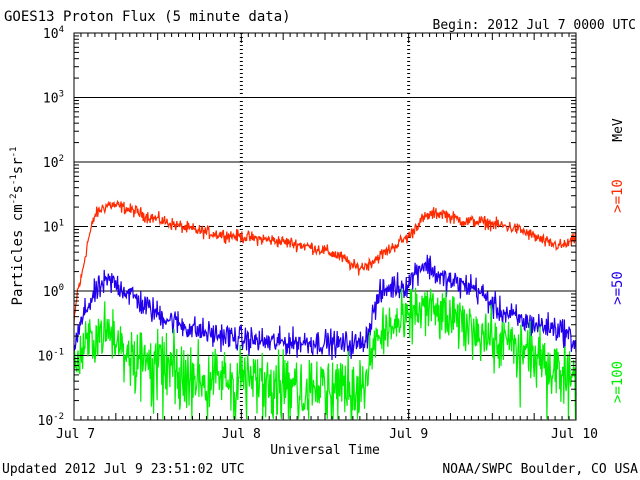  What do you see at coordinates (540, 469) in the screenshot?
I see `credit-line: NOAA/SWPC Boulder, CO USA` at bounding box center [540, 469].